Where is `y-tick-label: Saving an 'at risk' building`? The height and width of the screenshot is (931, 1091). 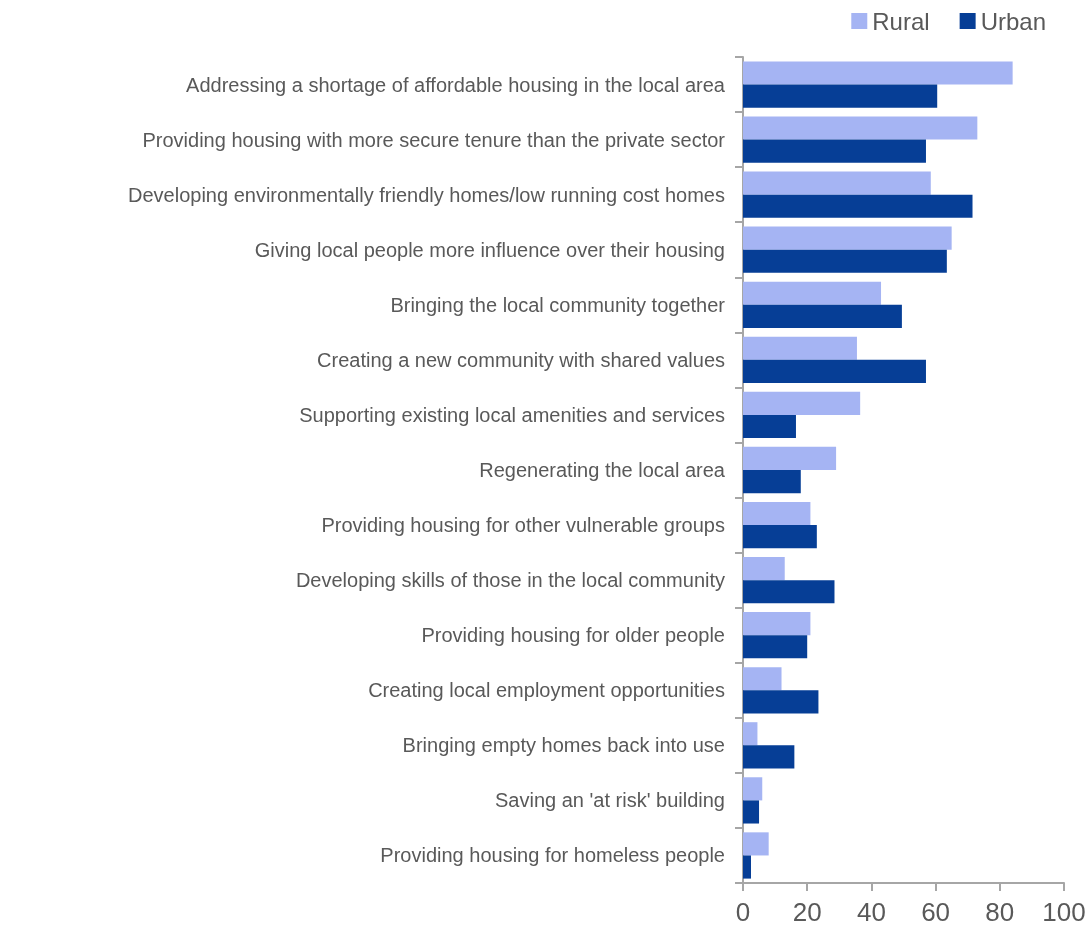
y-tick-label: Saving an 'at risk' building is located at coordinates (610, 800).